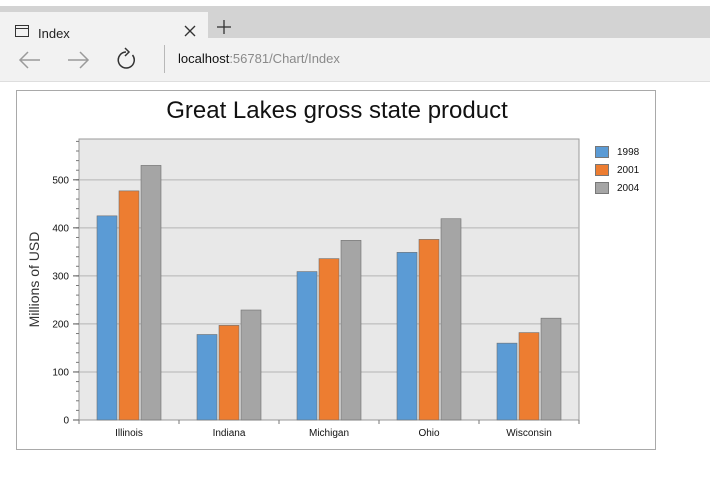  What do you see at coordinates (107, 318) in the screenshot?
I see `bar-1998-illinois` at bounding box center [107, 318].